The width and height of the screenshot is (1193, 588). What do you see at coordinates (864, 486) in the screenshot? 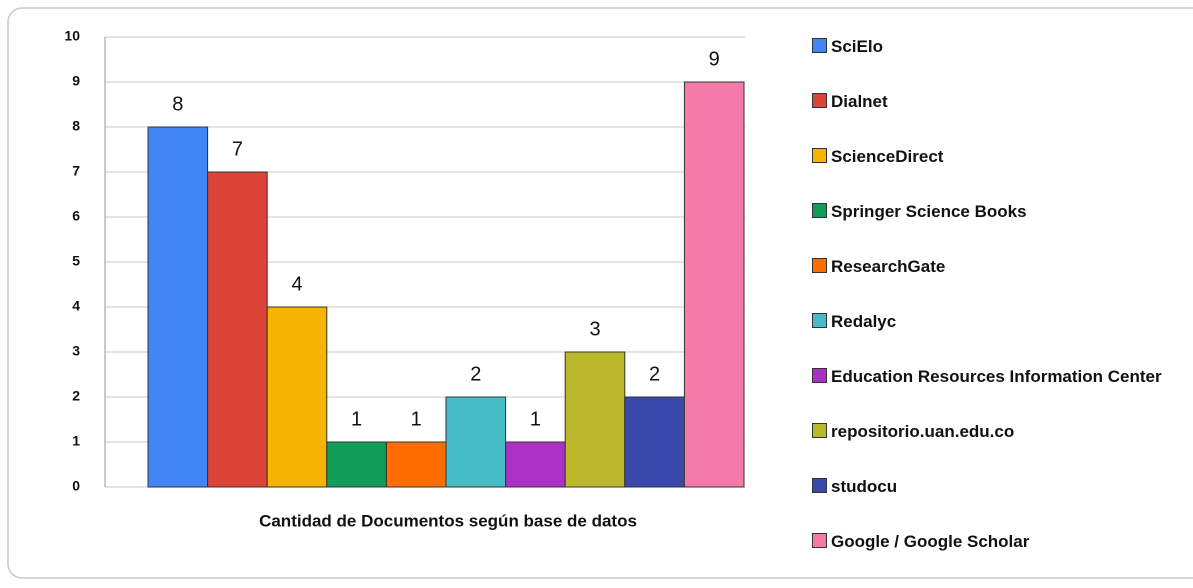
I see `legend-label: studocu` at bounding box center [864, 486].